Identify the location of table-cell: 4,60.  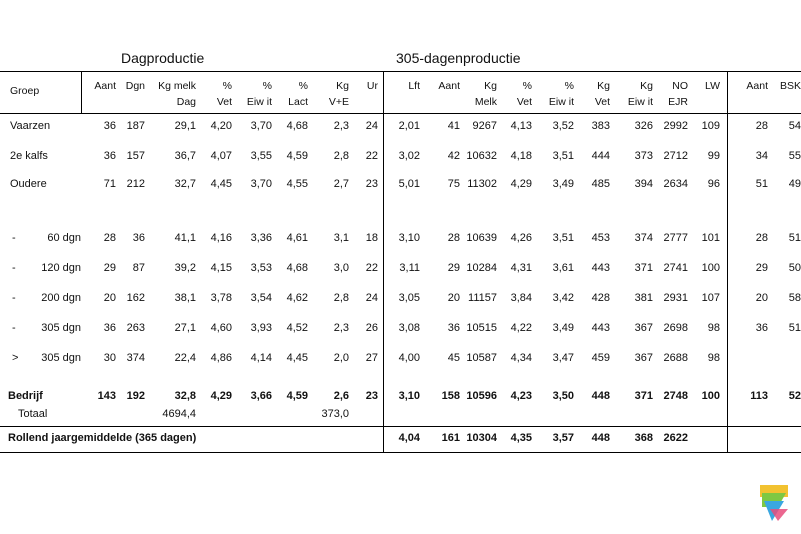
(221, 328).